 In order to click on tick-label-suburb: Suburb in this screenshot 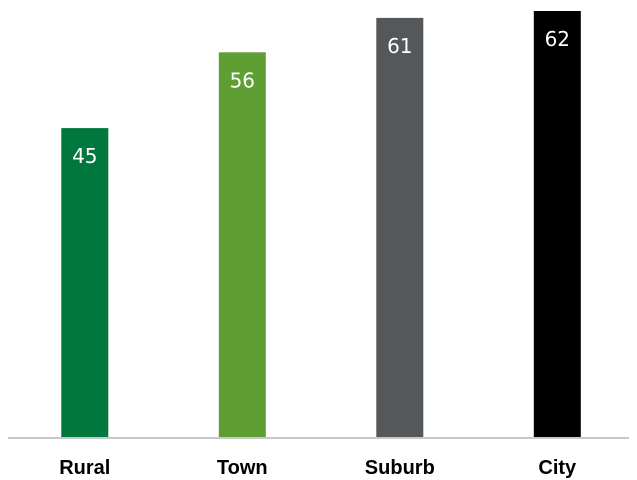, I will do `click(400, 468)`.